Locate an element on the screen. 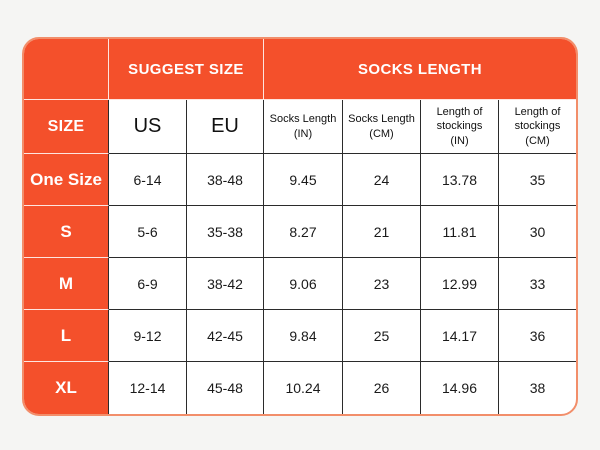 This screenshot has width=600, height=450. table-cell: 25 is located at coordinates (382, 336).